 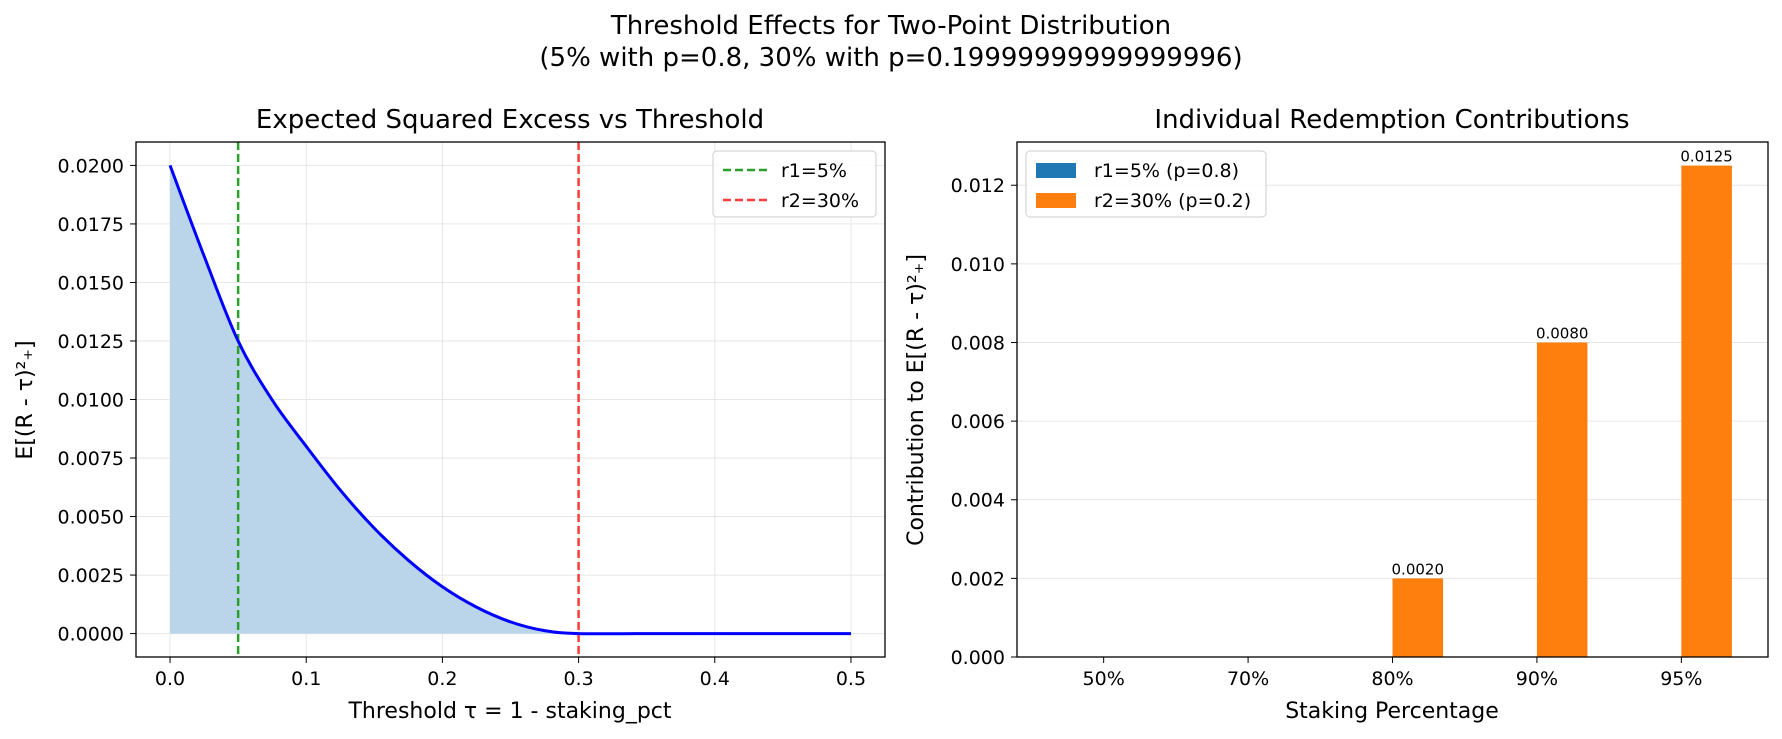 What do you see at coordinates (794, 184) in the screenshot?
I see `legend: r1=5% r2=30%` at bounding box center [794, 184].